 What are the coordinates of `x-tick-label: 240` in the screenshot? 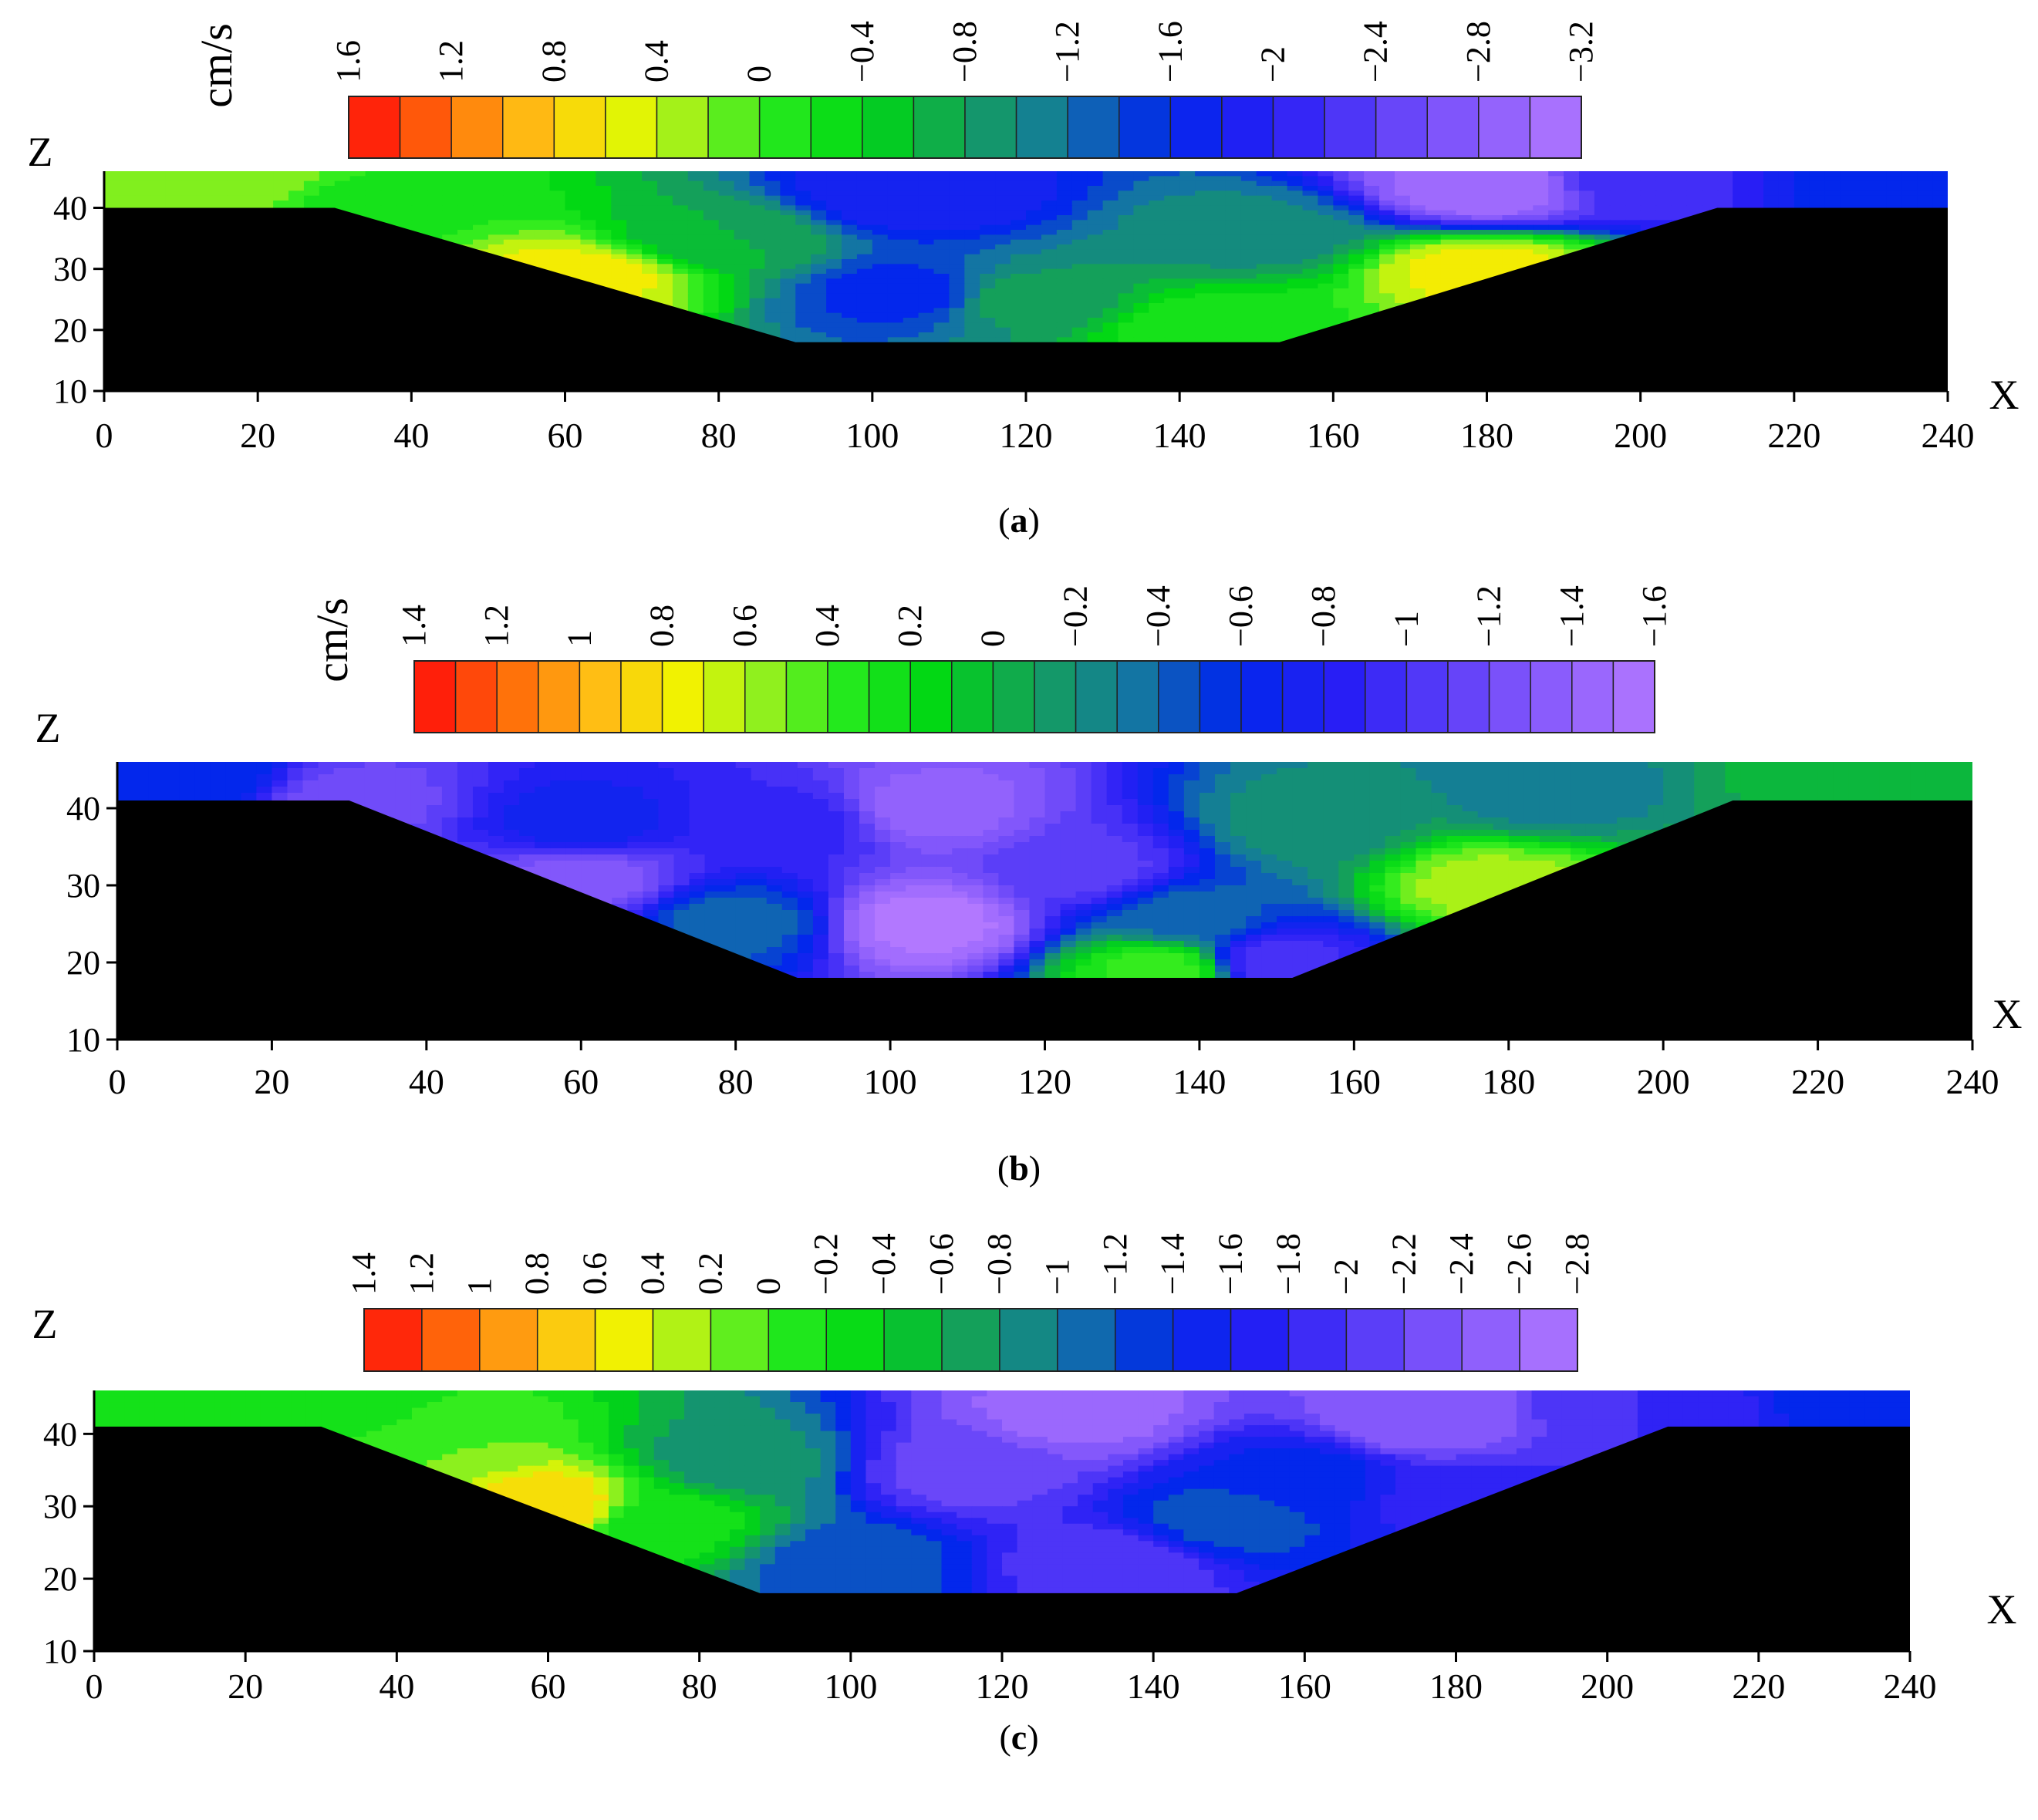 It's located at (1948, 436).